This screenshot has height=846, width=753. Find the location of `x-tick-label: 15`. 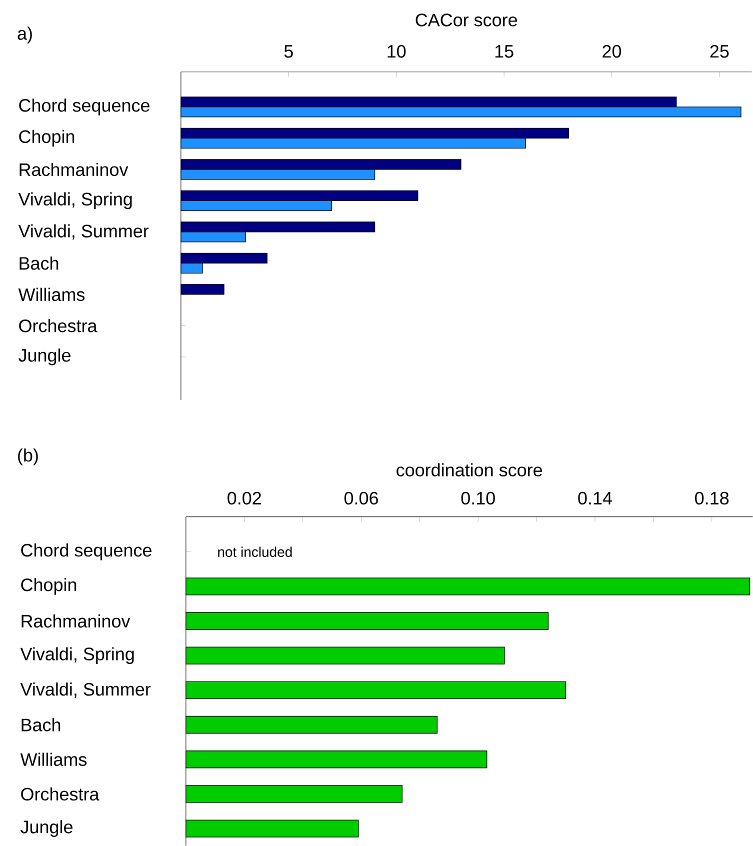

x-tick-label: 15 is located at coordinates (504, 51).